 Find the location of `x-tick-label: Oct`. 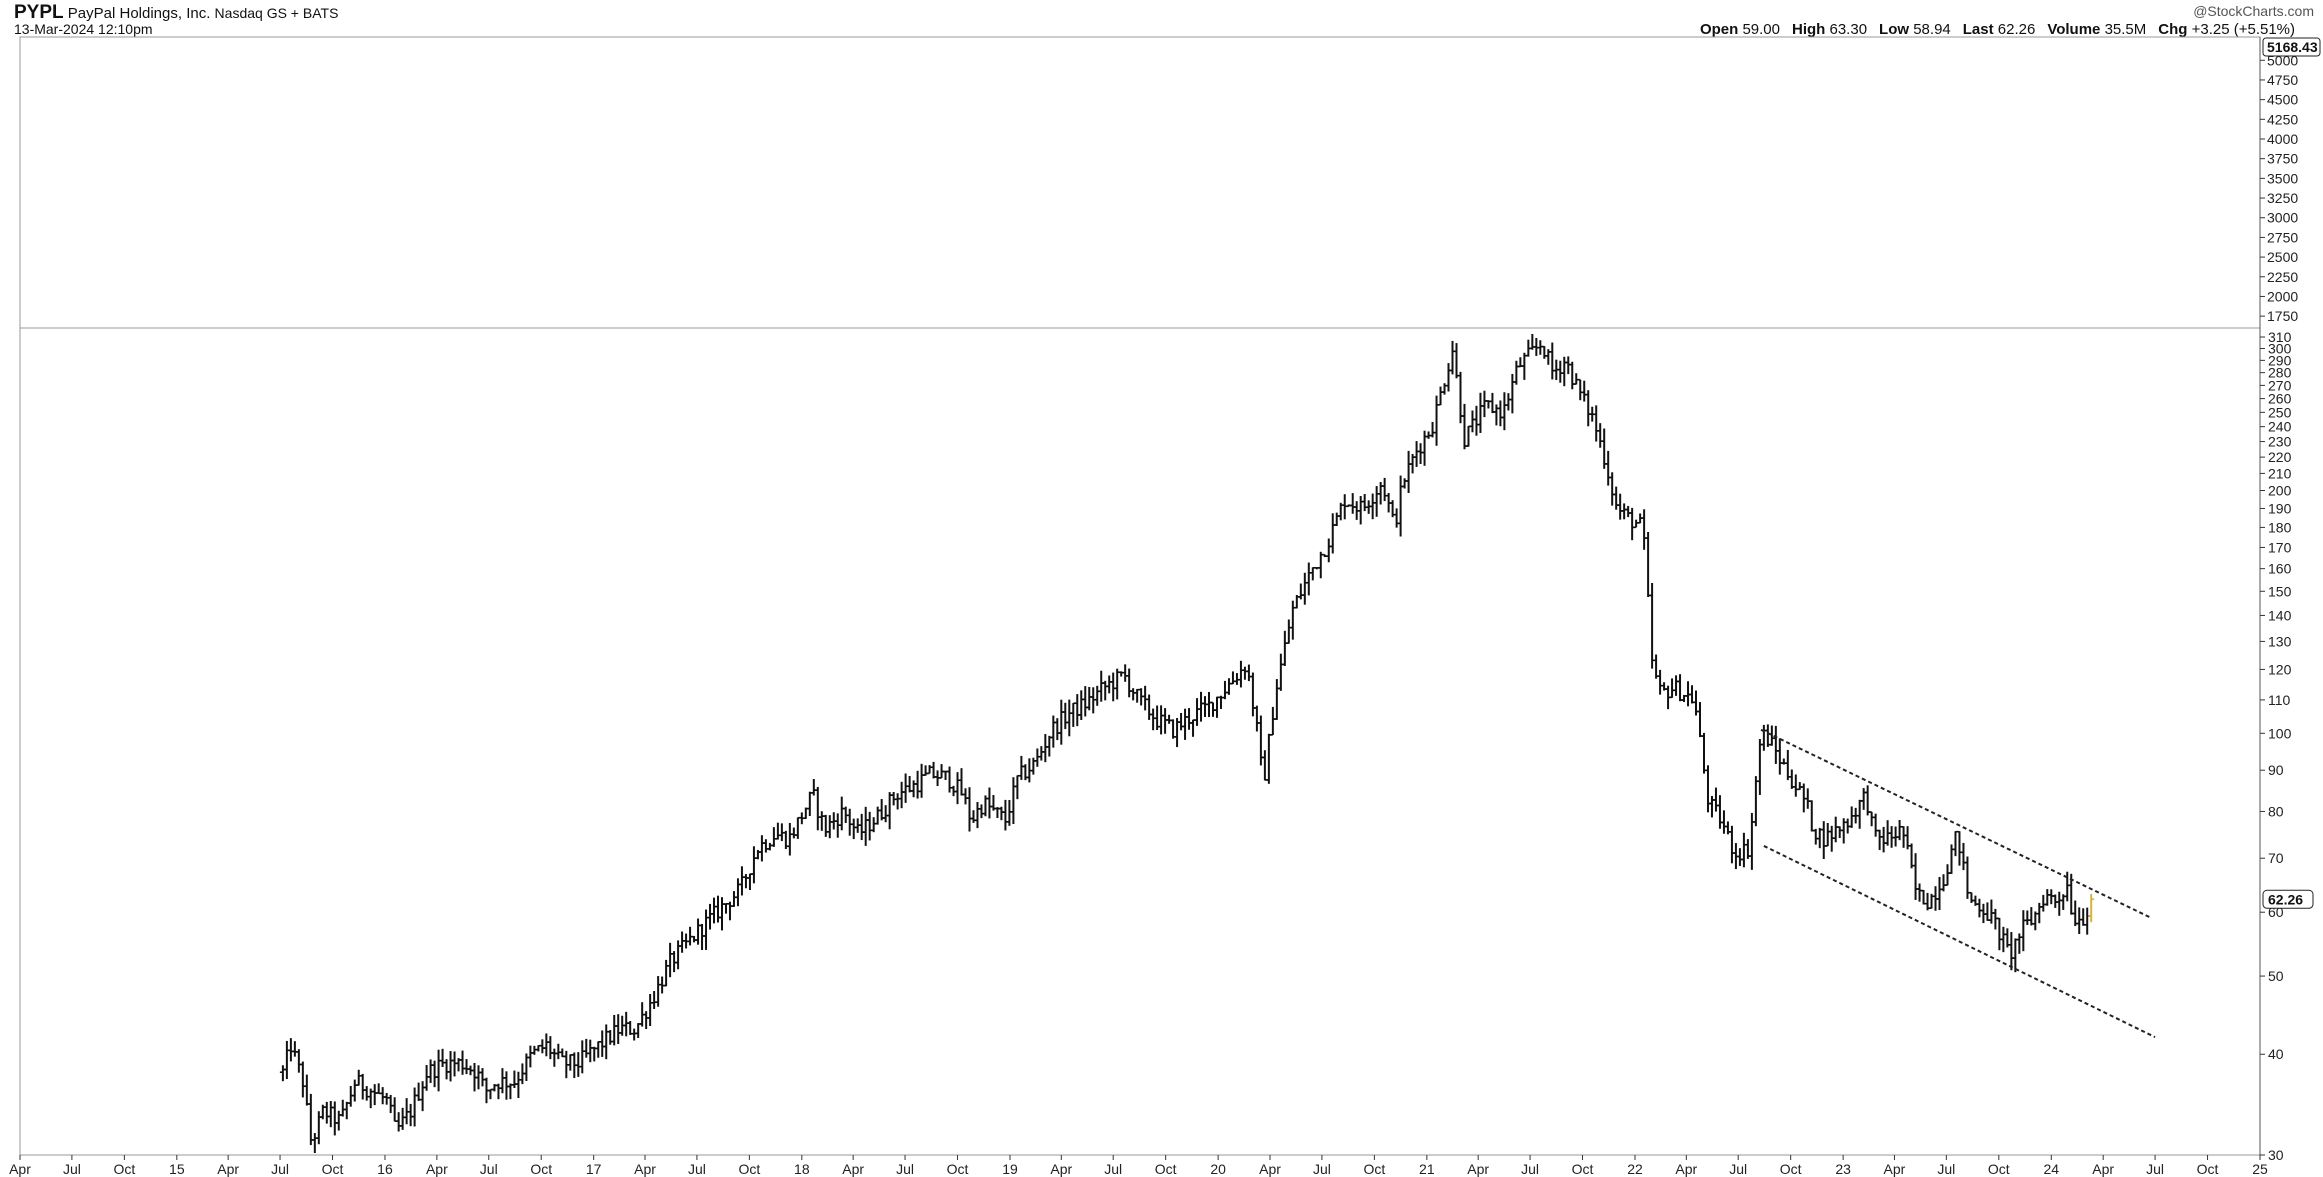

x-tick-label: Oct is located at coordinates (2208, 1169).